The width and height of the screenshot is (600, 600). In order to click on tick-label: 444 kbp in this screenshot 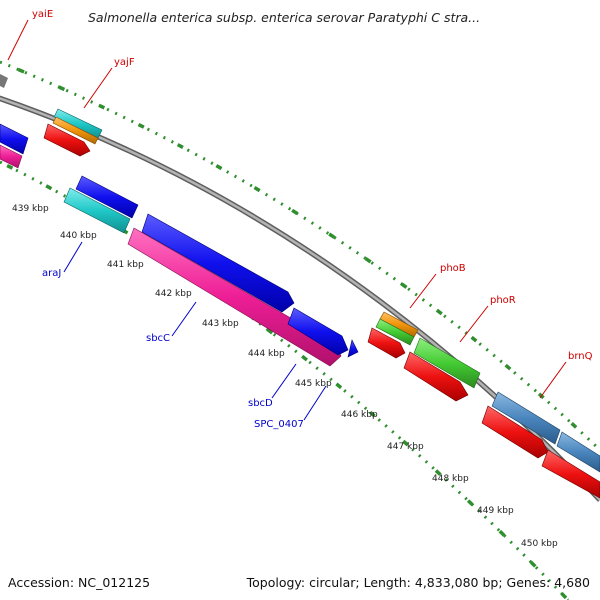, I will do `click(266, 354)`.